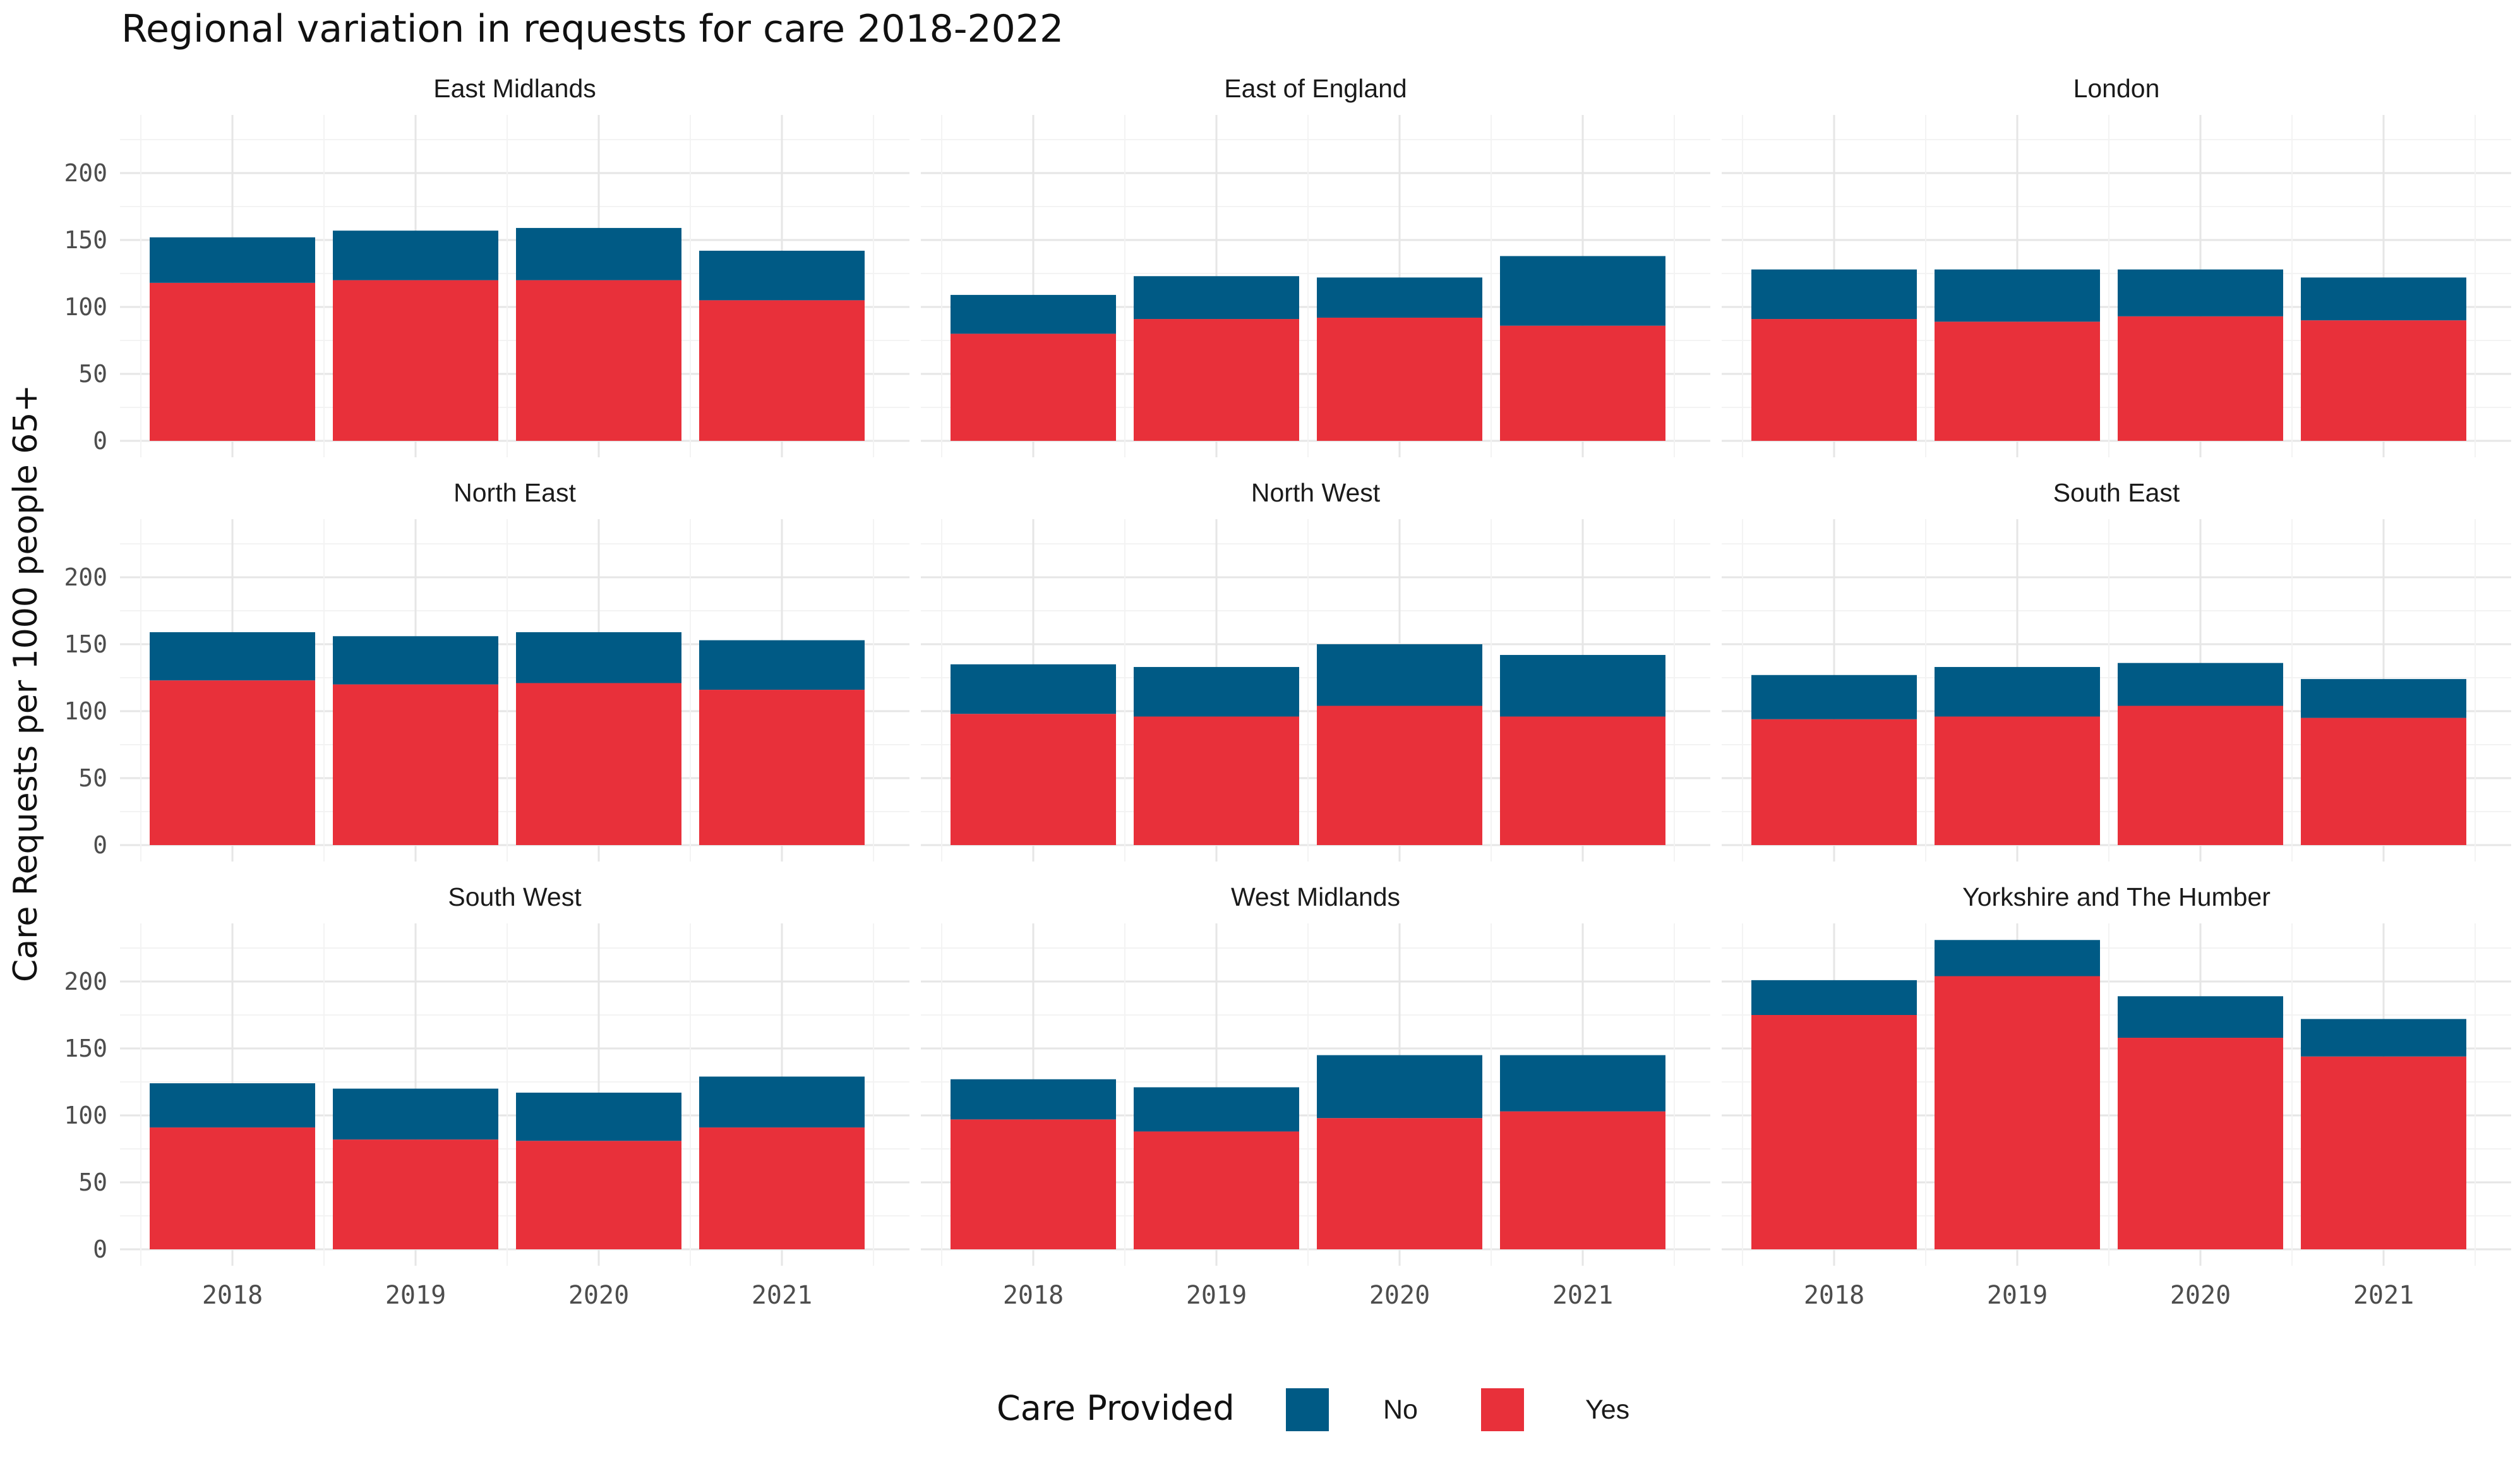 The height and width of the screenshot is (1459, 2520). I want to click on legend-title: Care Provided, so click(1116, 1408).